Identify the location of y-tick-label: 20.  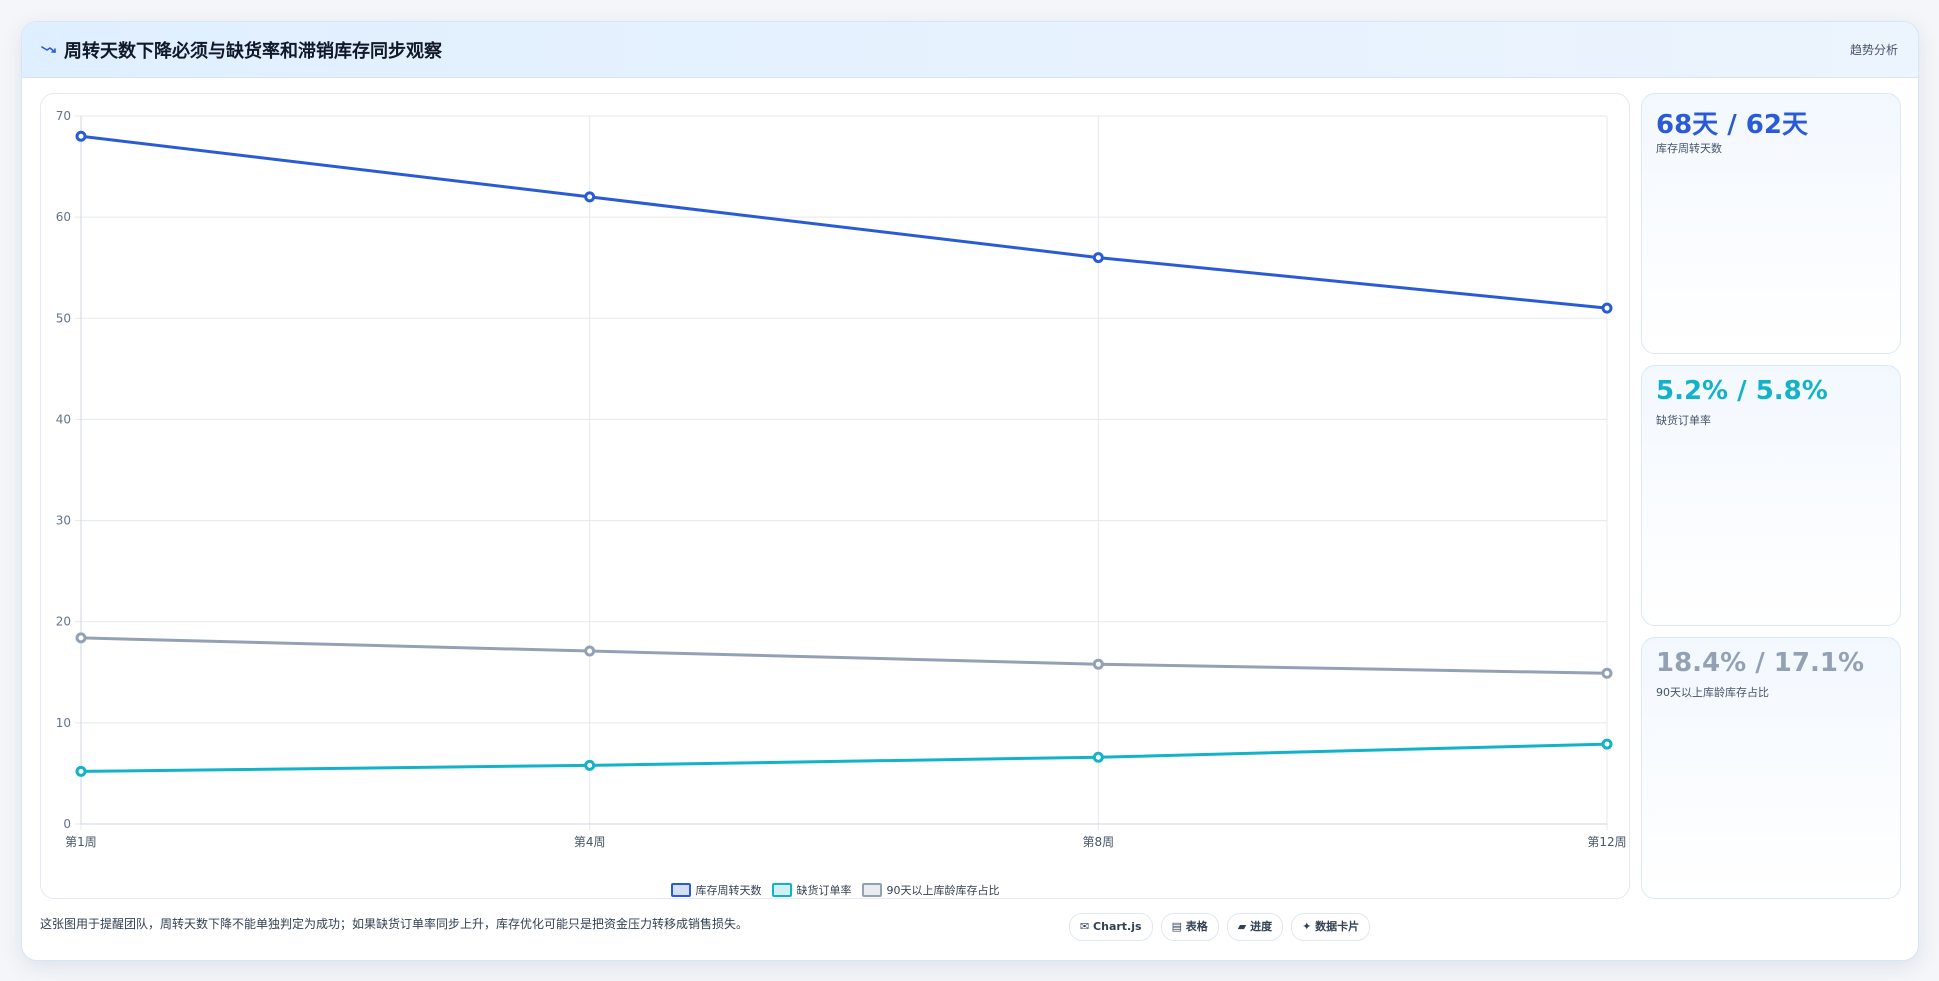
(63, 622).